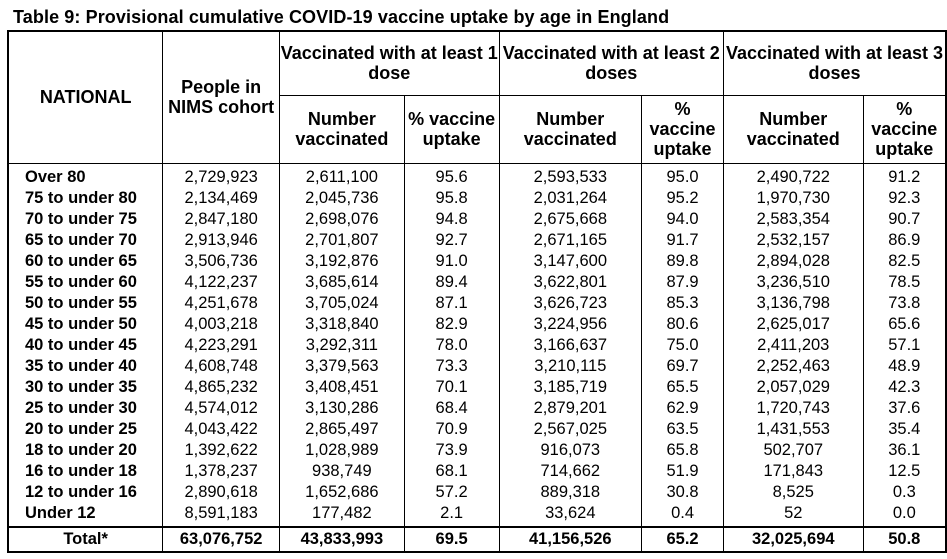  I want to click on dose1-pct-cell: 95.6, so click(451, 175).